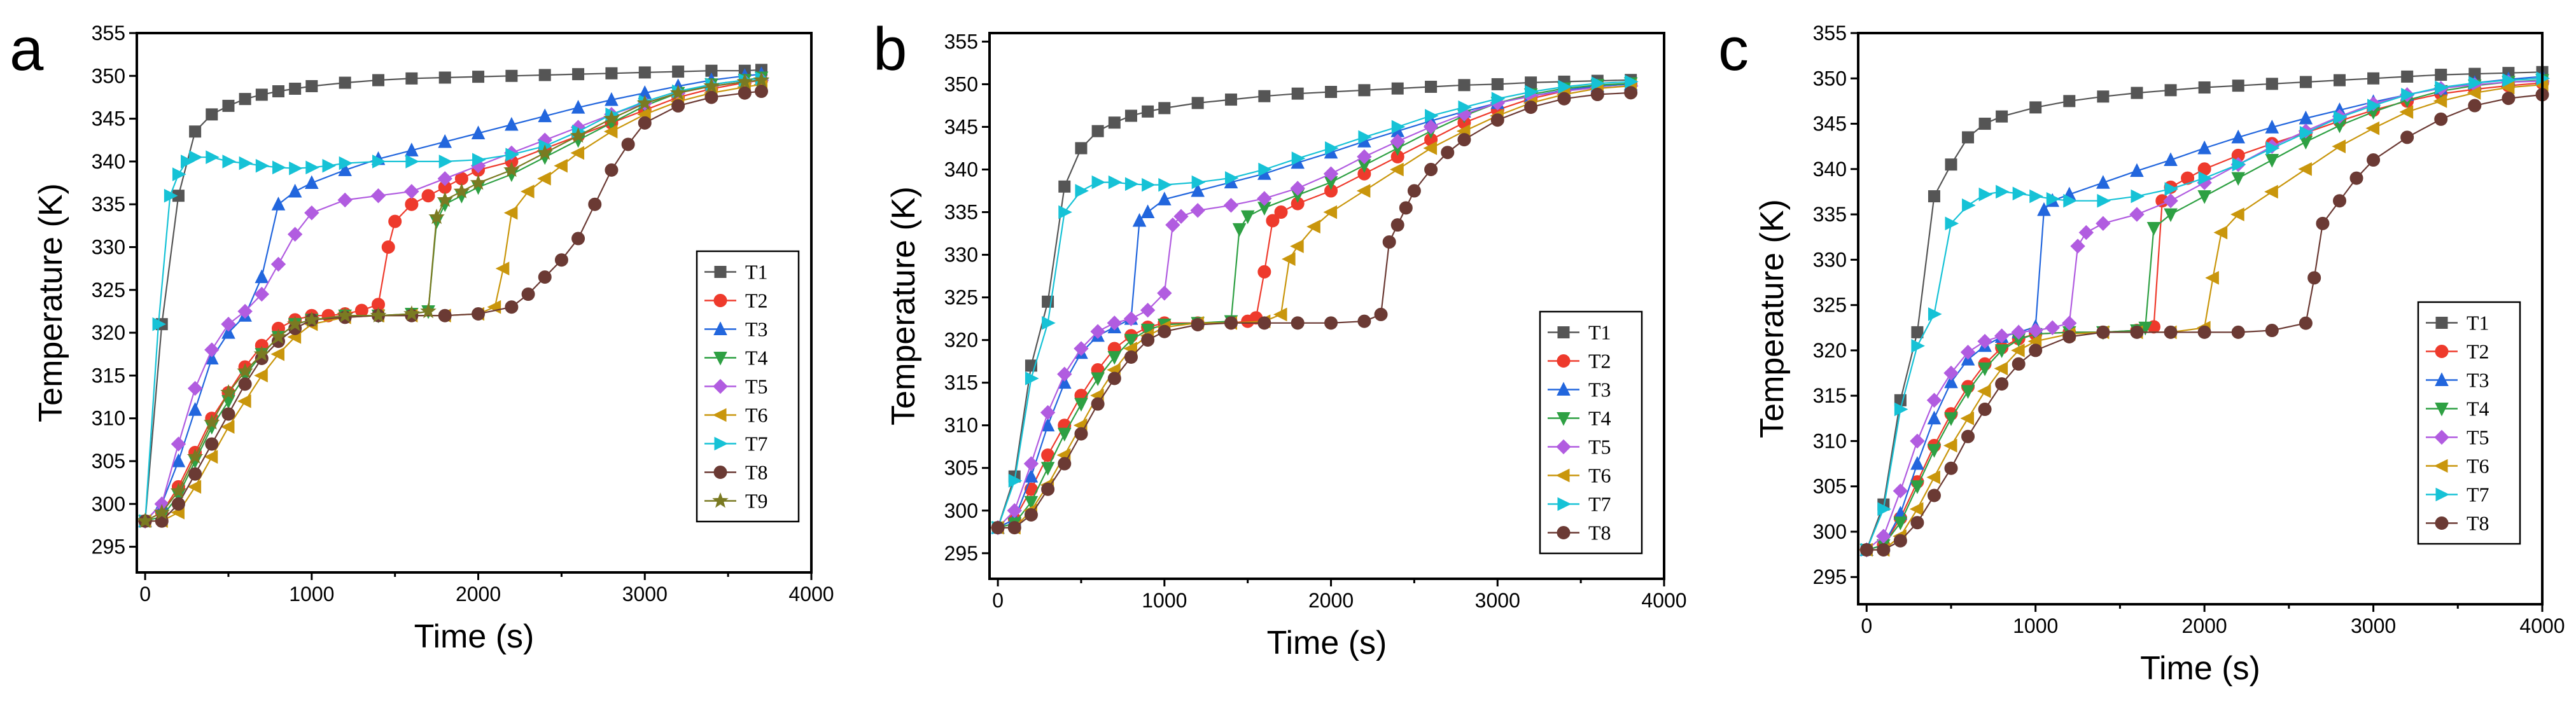 Image resolution: width=2576 pixels, height=706 pixels. What do you see at coordinates (645, 595) in the screenshot?
I see `x-tick-label: 3000` at bounding box center [645, 595].